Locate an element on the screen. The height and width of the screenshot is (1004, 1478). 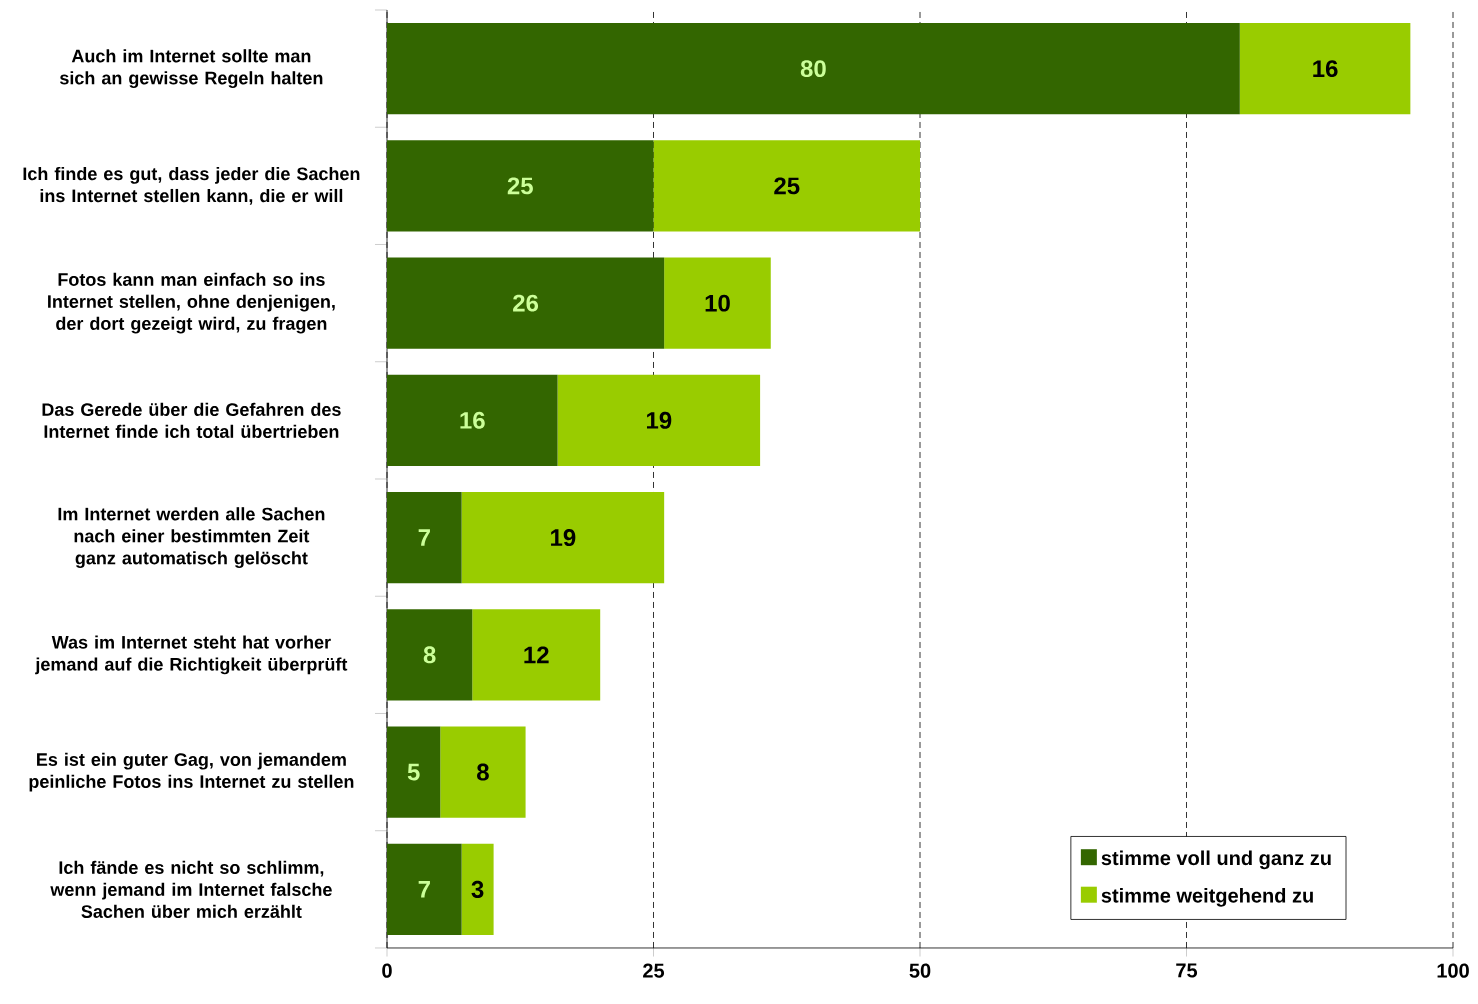
data-label: 80 is located at coordinates (813, 69).